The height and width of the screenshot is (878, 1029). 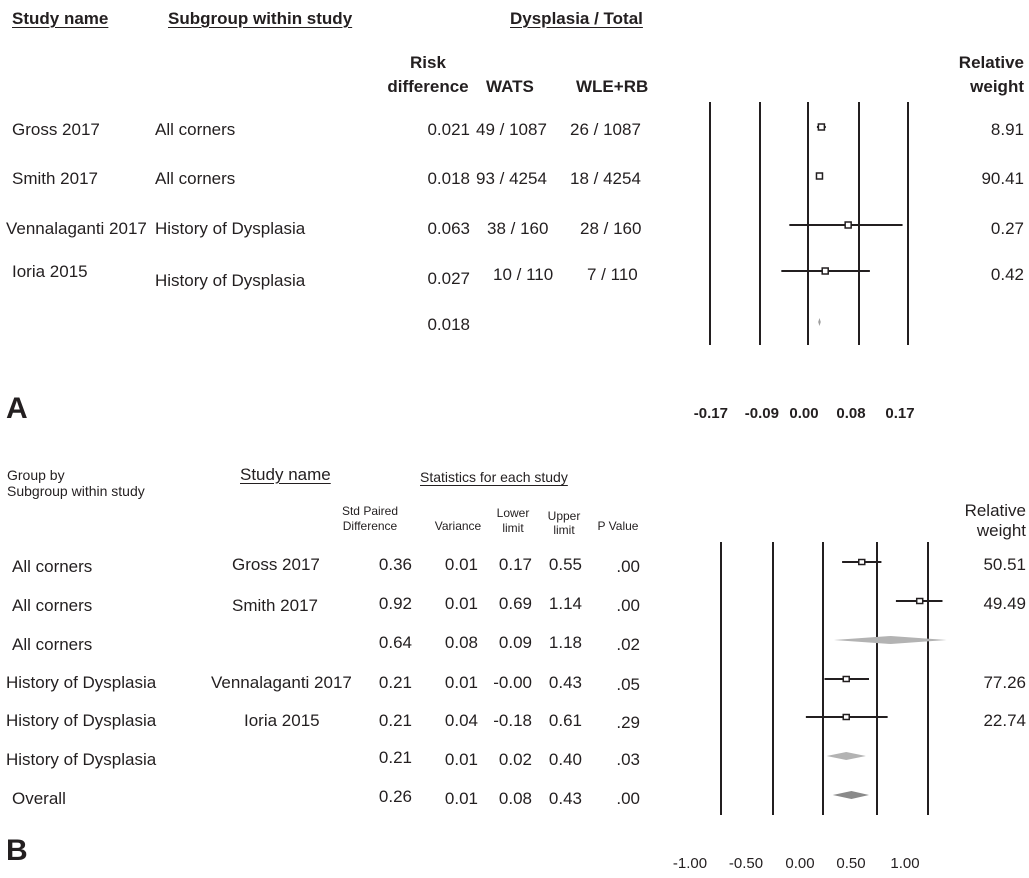 What do you see at coordinates (461, 642) in the screenshot?
I see `variance: 0.08` at bounding box center [461, 642].